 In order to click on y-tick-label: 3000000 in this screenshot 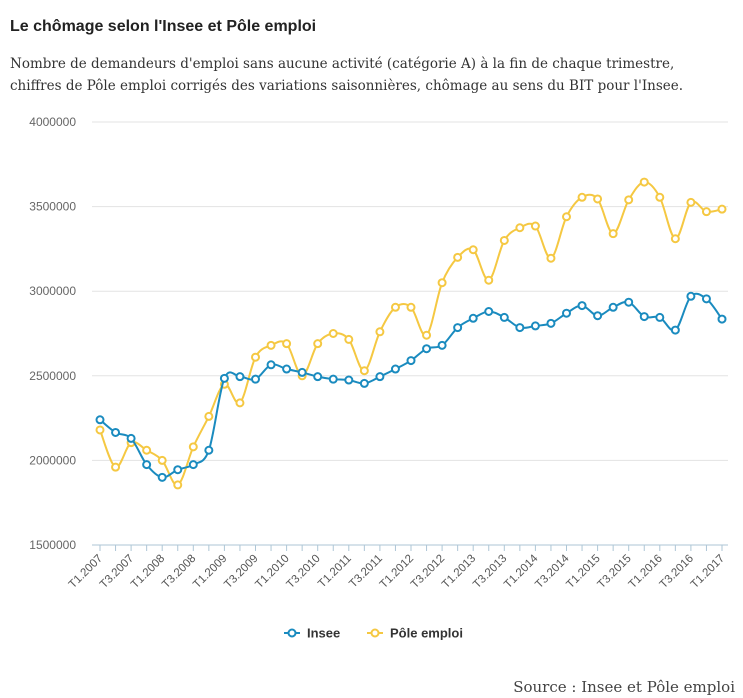, I will do `click(52, 291)`.